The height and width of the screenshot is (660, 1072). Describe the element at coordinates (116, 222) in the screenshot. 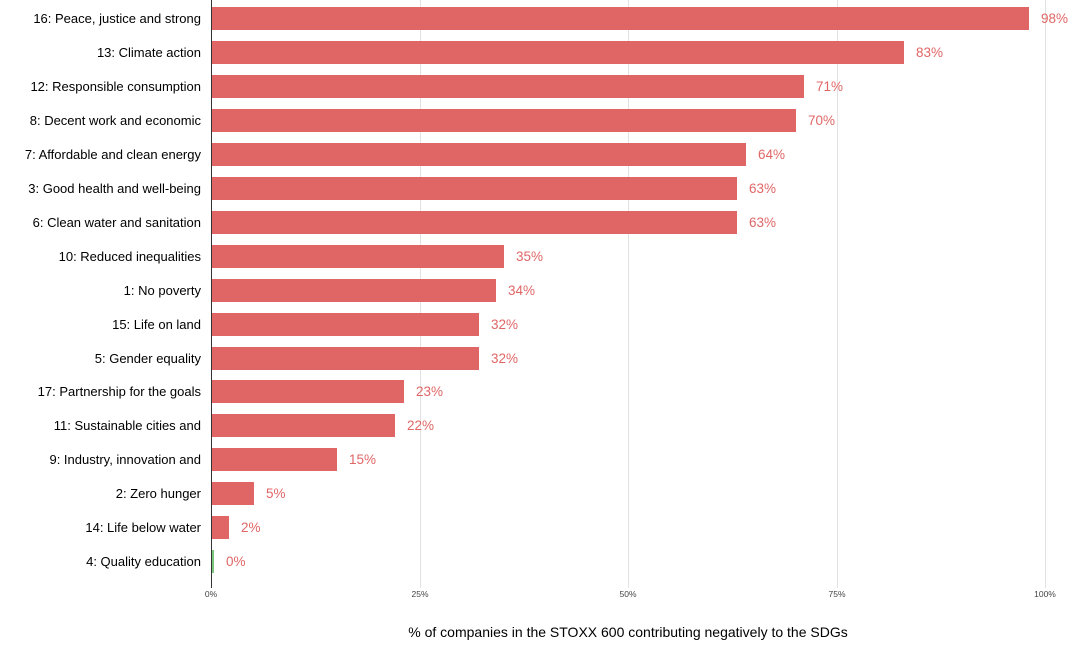

I see `category-label: 6: Clean water and sanitation` at that location.